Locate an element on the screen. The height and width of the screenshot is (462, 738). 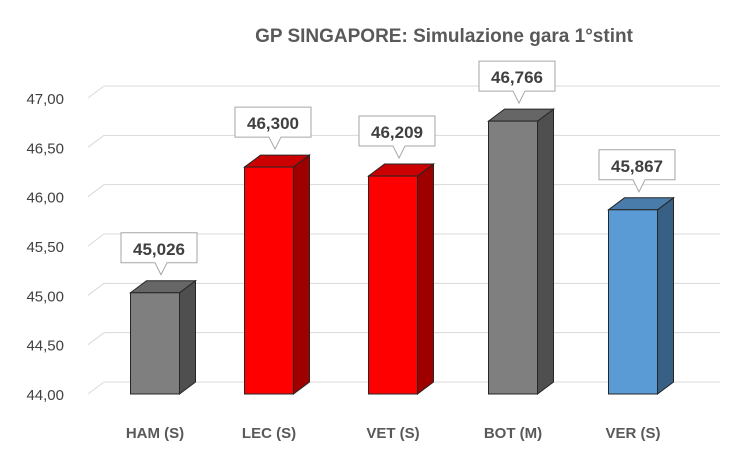
chart-title: GP SINGAPORE: Simulazione gara 1°stint is located at coordinates (444, 36).